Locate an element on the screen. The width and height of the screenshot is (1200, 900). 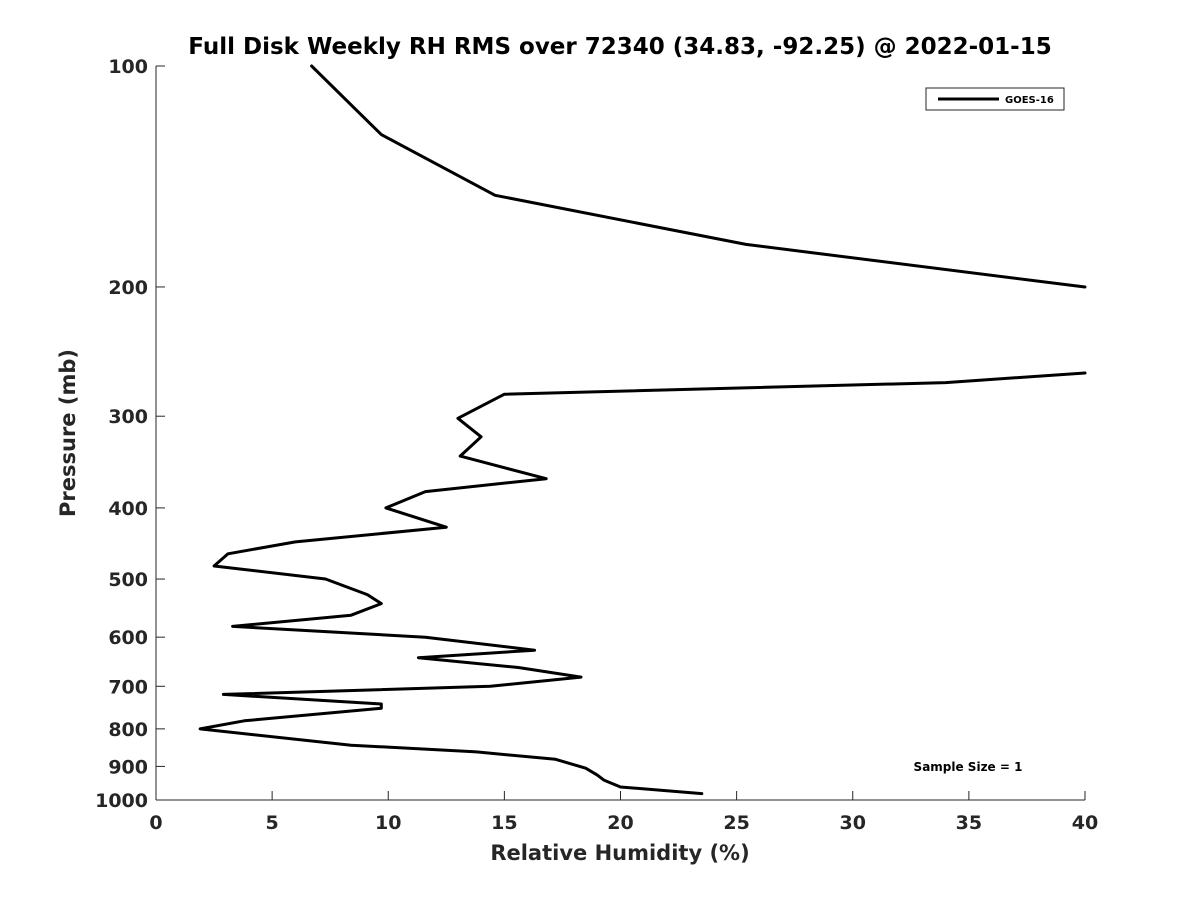
x-tick-label: 15 is located at coordinates (504, 823).